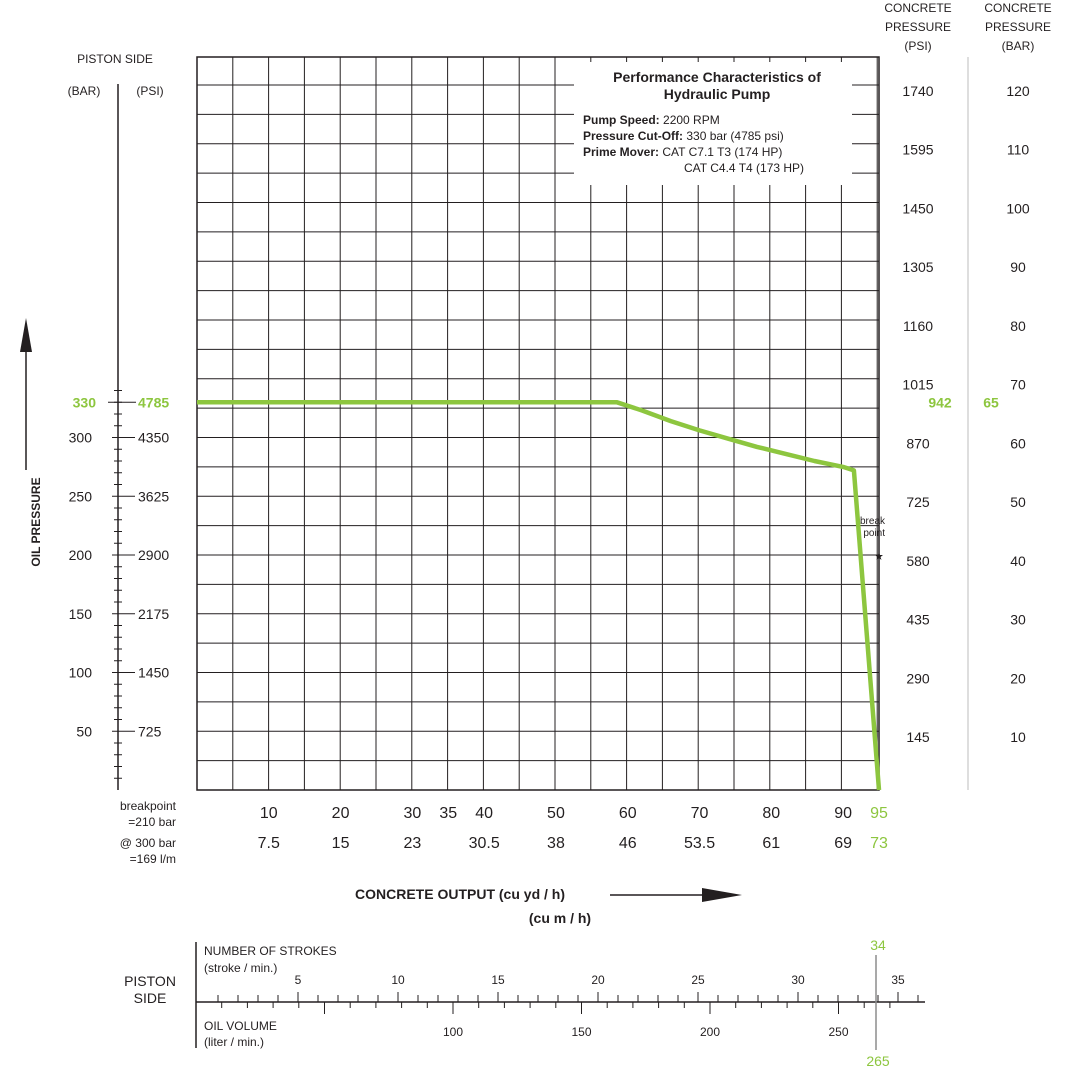 The image size is (1078, 1068). What do you see at coordinates (1017, 8) in the screenshot?
I see `right-bar-header-1: CONCRETE` at bounding box center [1017, 8].